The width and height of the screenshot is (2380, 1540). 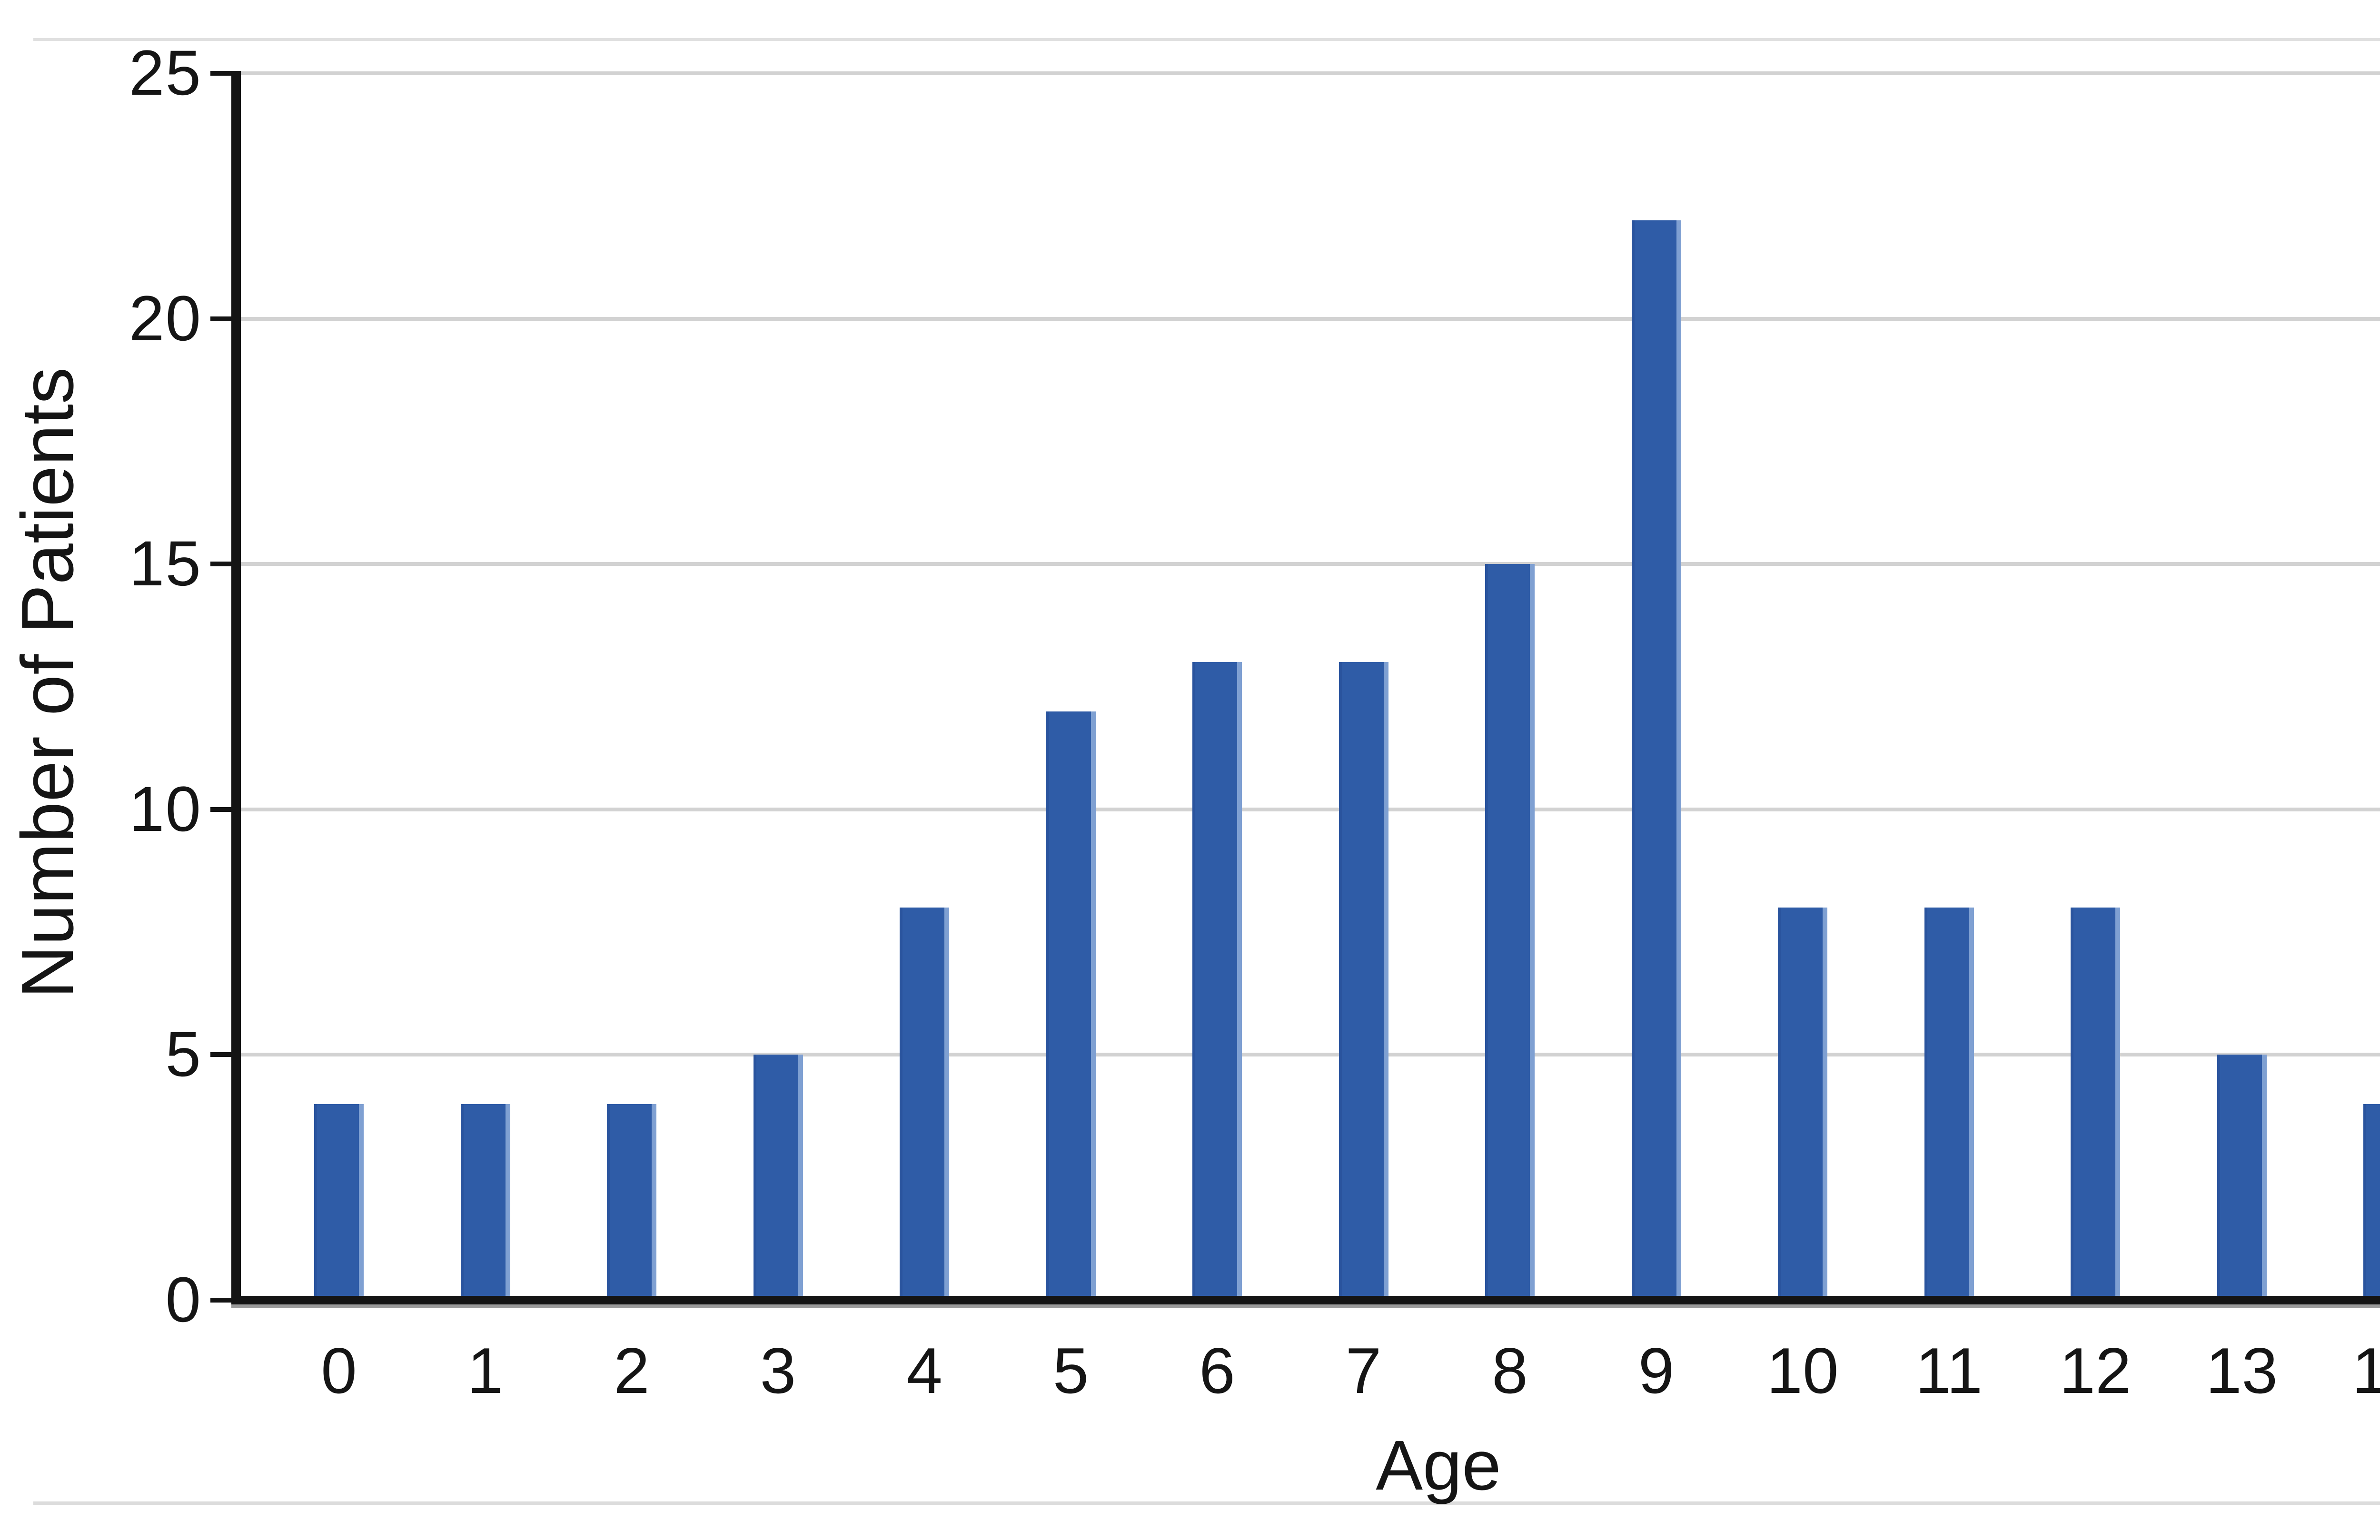 I want to click on y-tick-label-0: 0, so click(x=183, y=1299).